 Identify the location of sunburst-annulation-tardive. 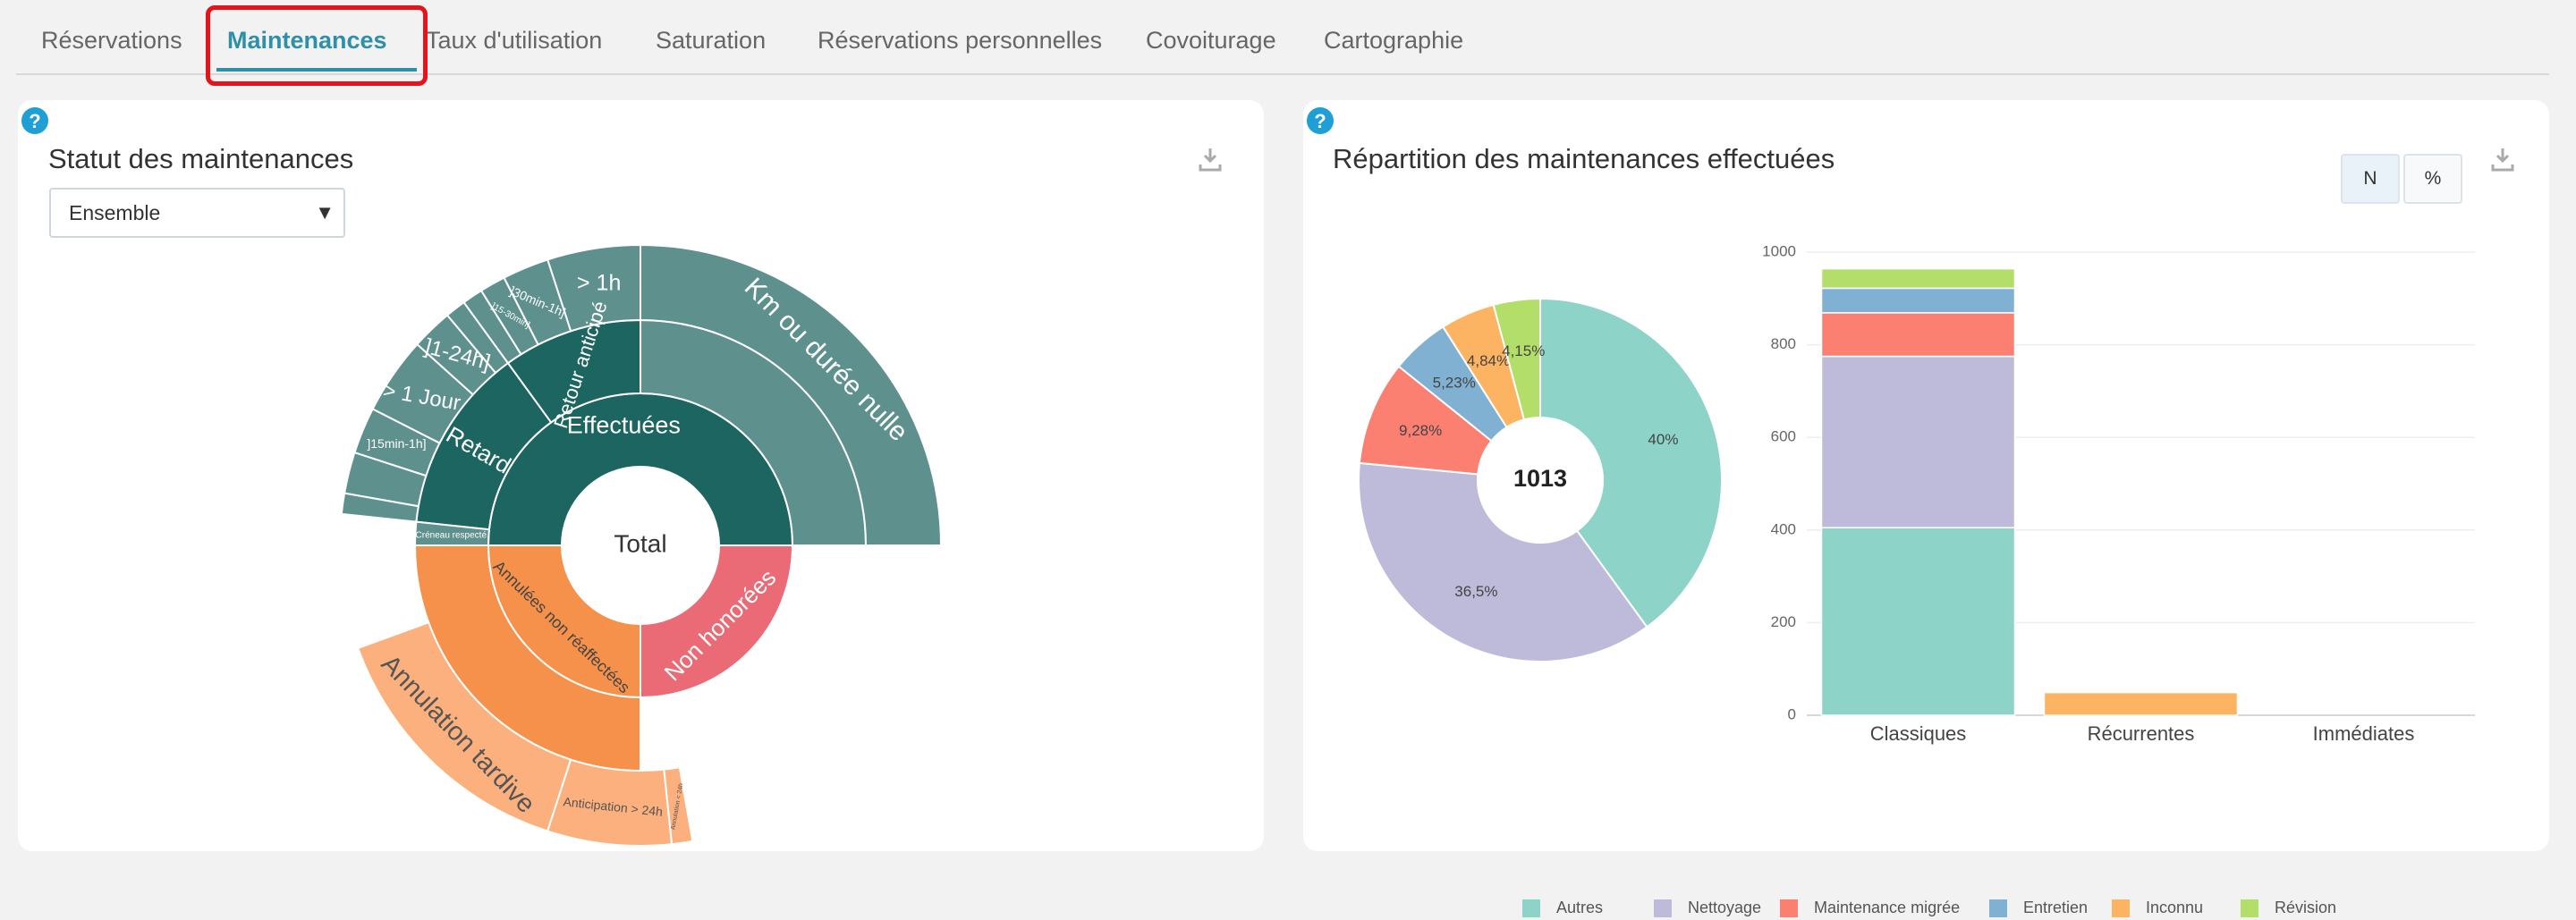
(464, 726).